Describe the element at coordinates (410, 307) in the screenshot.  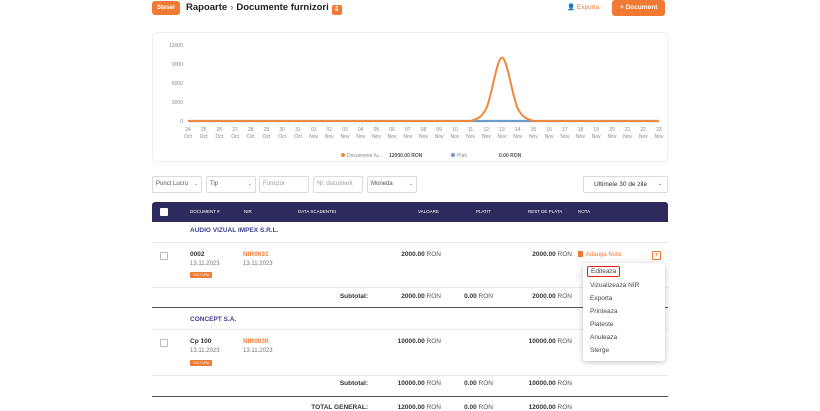
I see `group-divider` at that location.